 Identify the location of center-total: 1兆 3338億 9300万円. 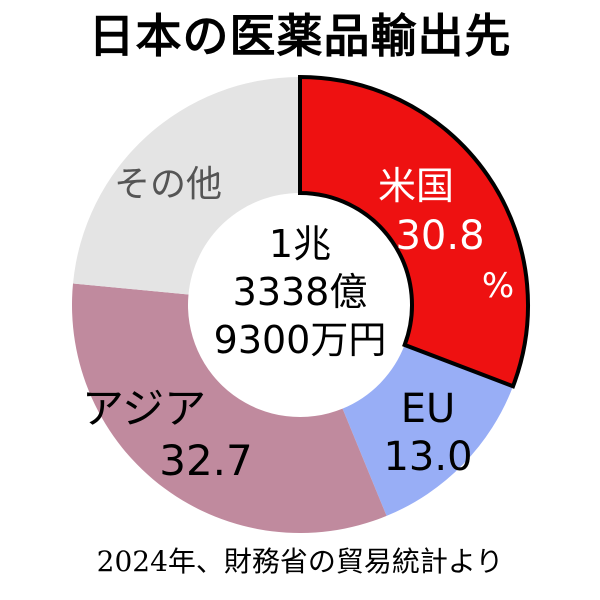
(300, 292).